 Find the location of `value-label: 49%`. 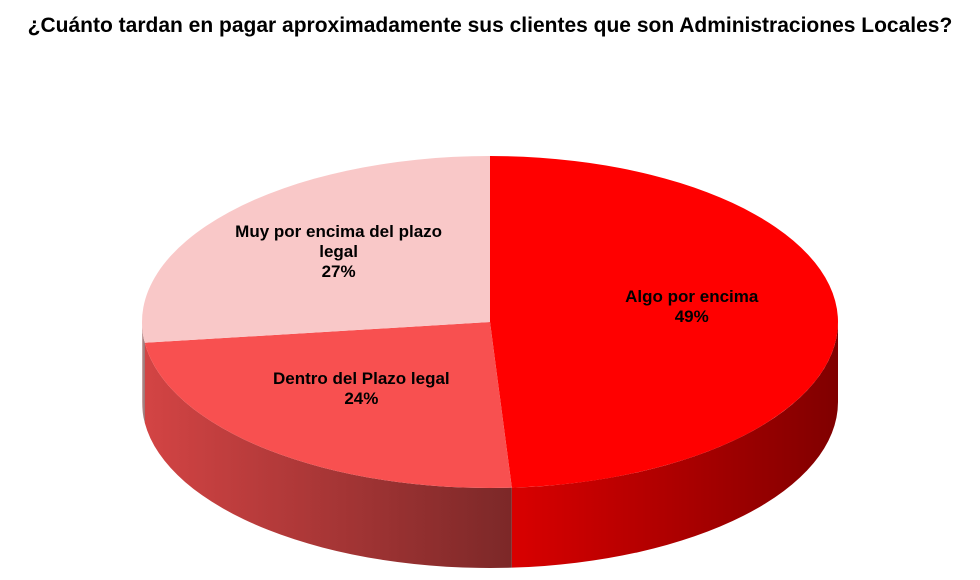

value-label: 49% is located at coordinates (691, 316).